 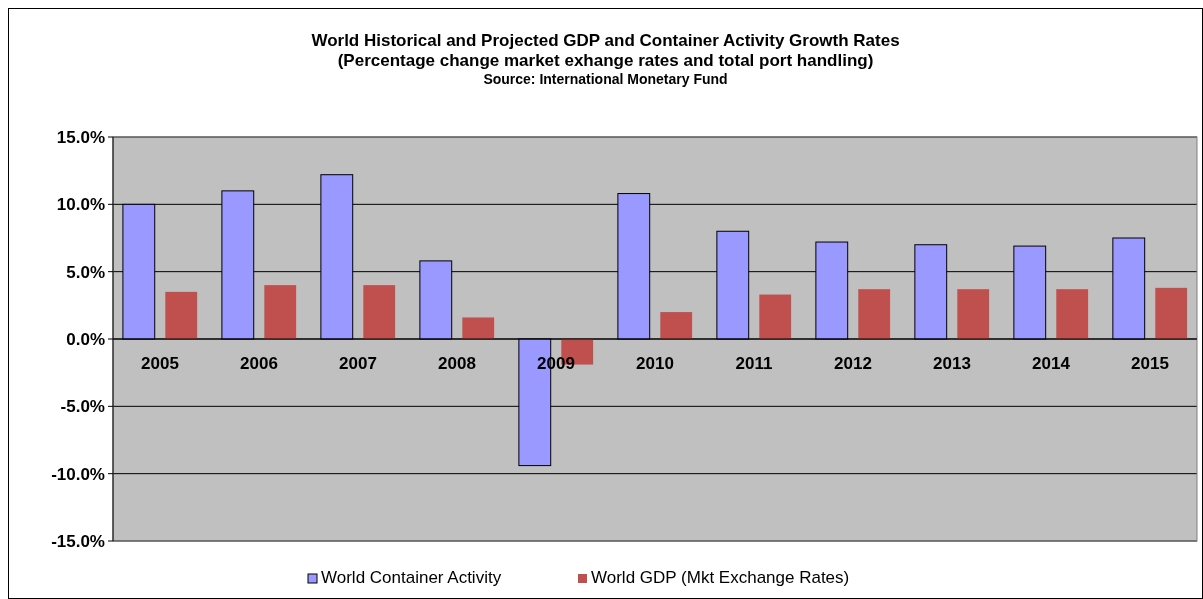 I want to click on x-tick-label: 2007, so click(x=358, y=363).